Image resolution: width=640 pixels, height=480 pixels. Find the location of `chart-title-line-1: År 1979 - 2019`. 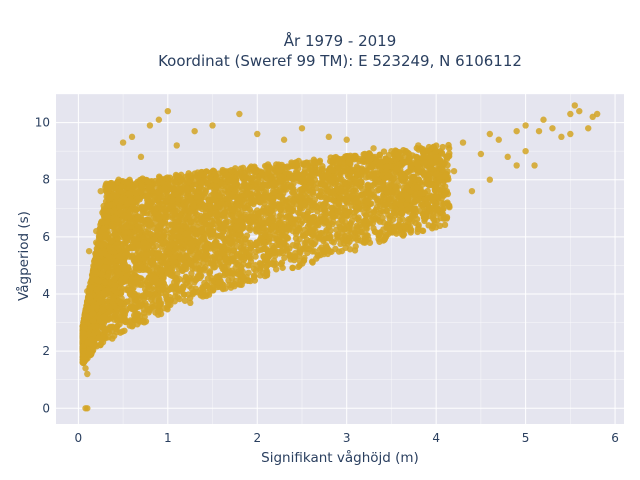

chart-title-line-1: År 1979 - 2019 is located at coordinates (340, 40).